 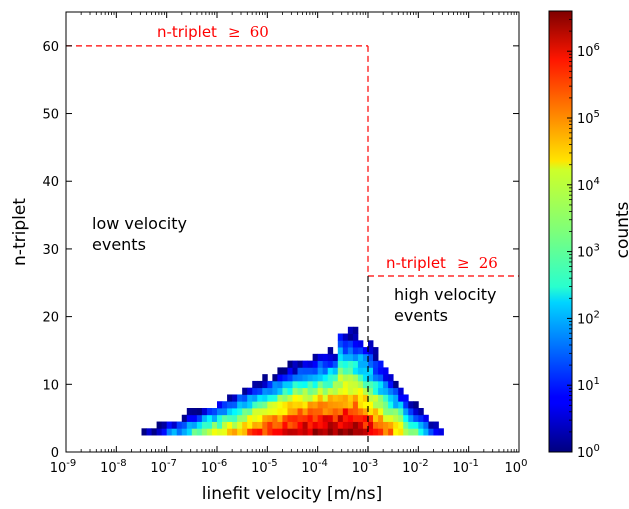 What do you see at coordinates (588, 452) in the screenshot?
I see `colorbar-tick-label-0: 10⁰` at bounding box center [588, 452].